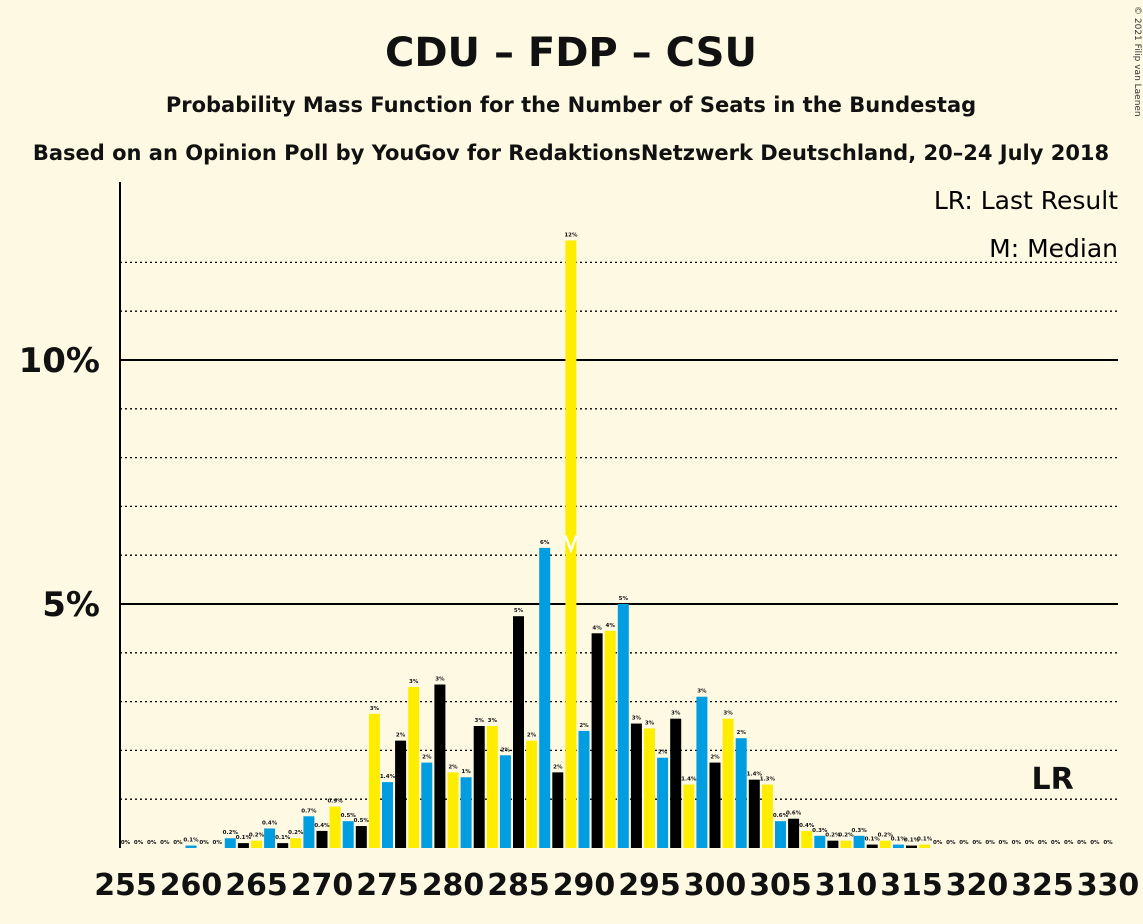 This screenshot has height=924, width=1143. What do you see at coordinates (780, 885) in the screenshot?
I see `x-tick-label: 305` at bounding box center [780, 885].